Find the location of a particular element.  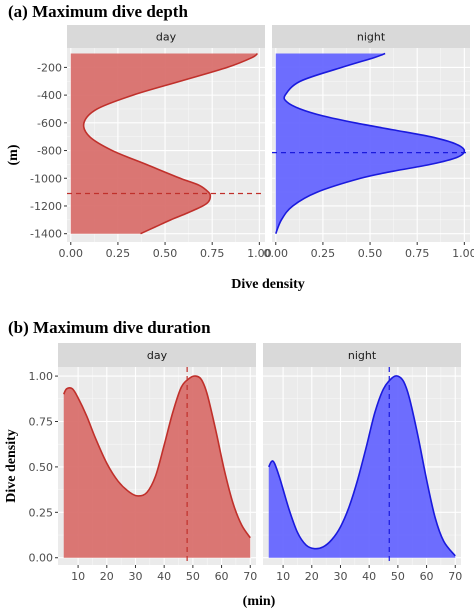

y-tick-label: 0.25 is located at coordinates (41, 512).